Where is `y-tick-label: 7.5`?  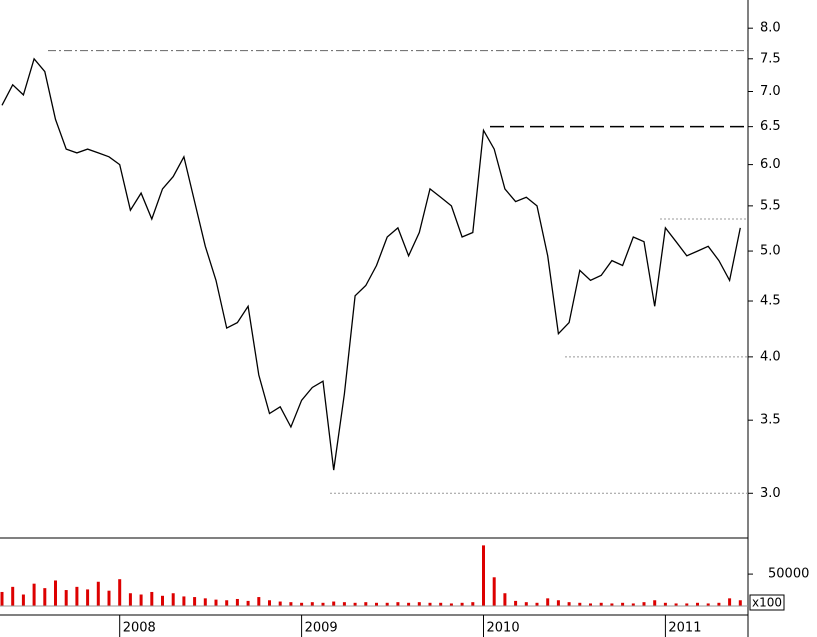 y-tick-label: 7.5 is located at coordinates (770, 58).